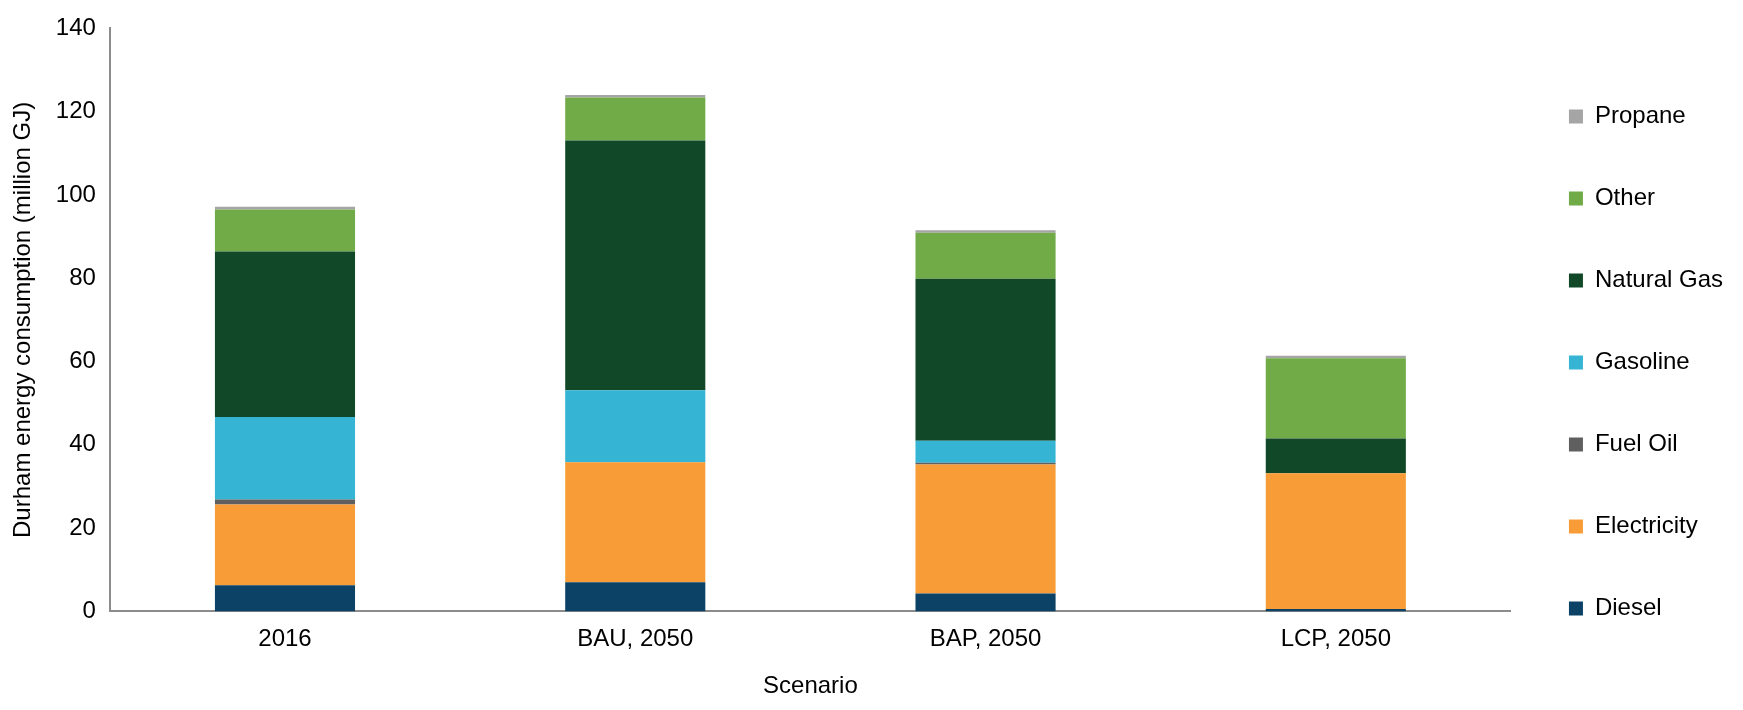 The height and width of the screenshot is (710, 1743). I want to click on x-axis-title: Scenario, so click(810, 685).